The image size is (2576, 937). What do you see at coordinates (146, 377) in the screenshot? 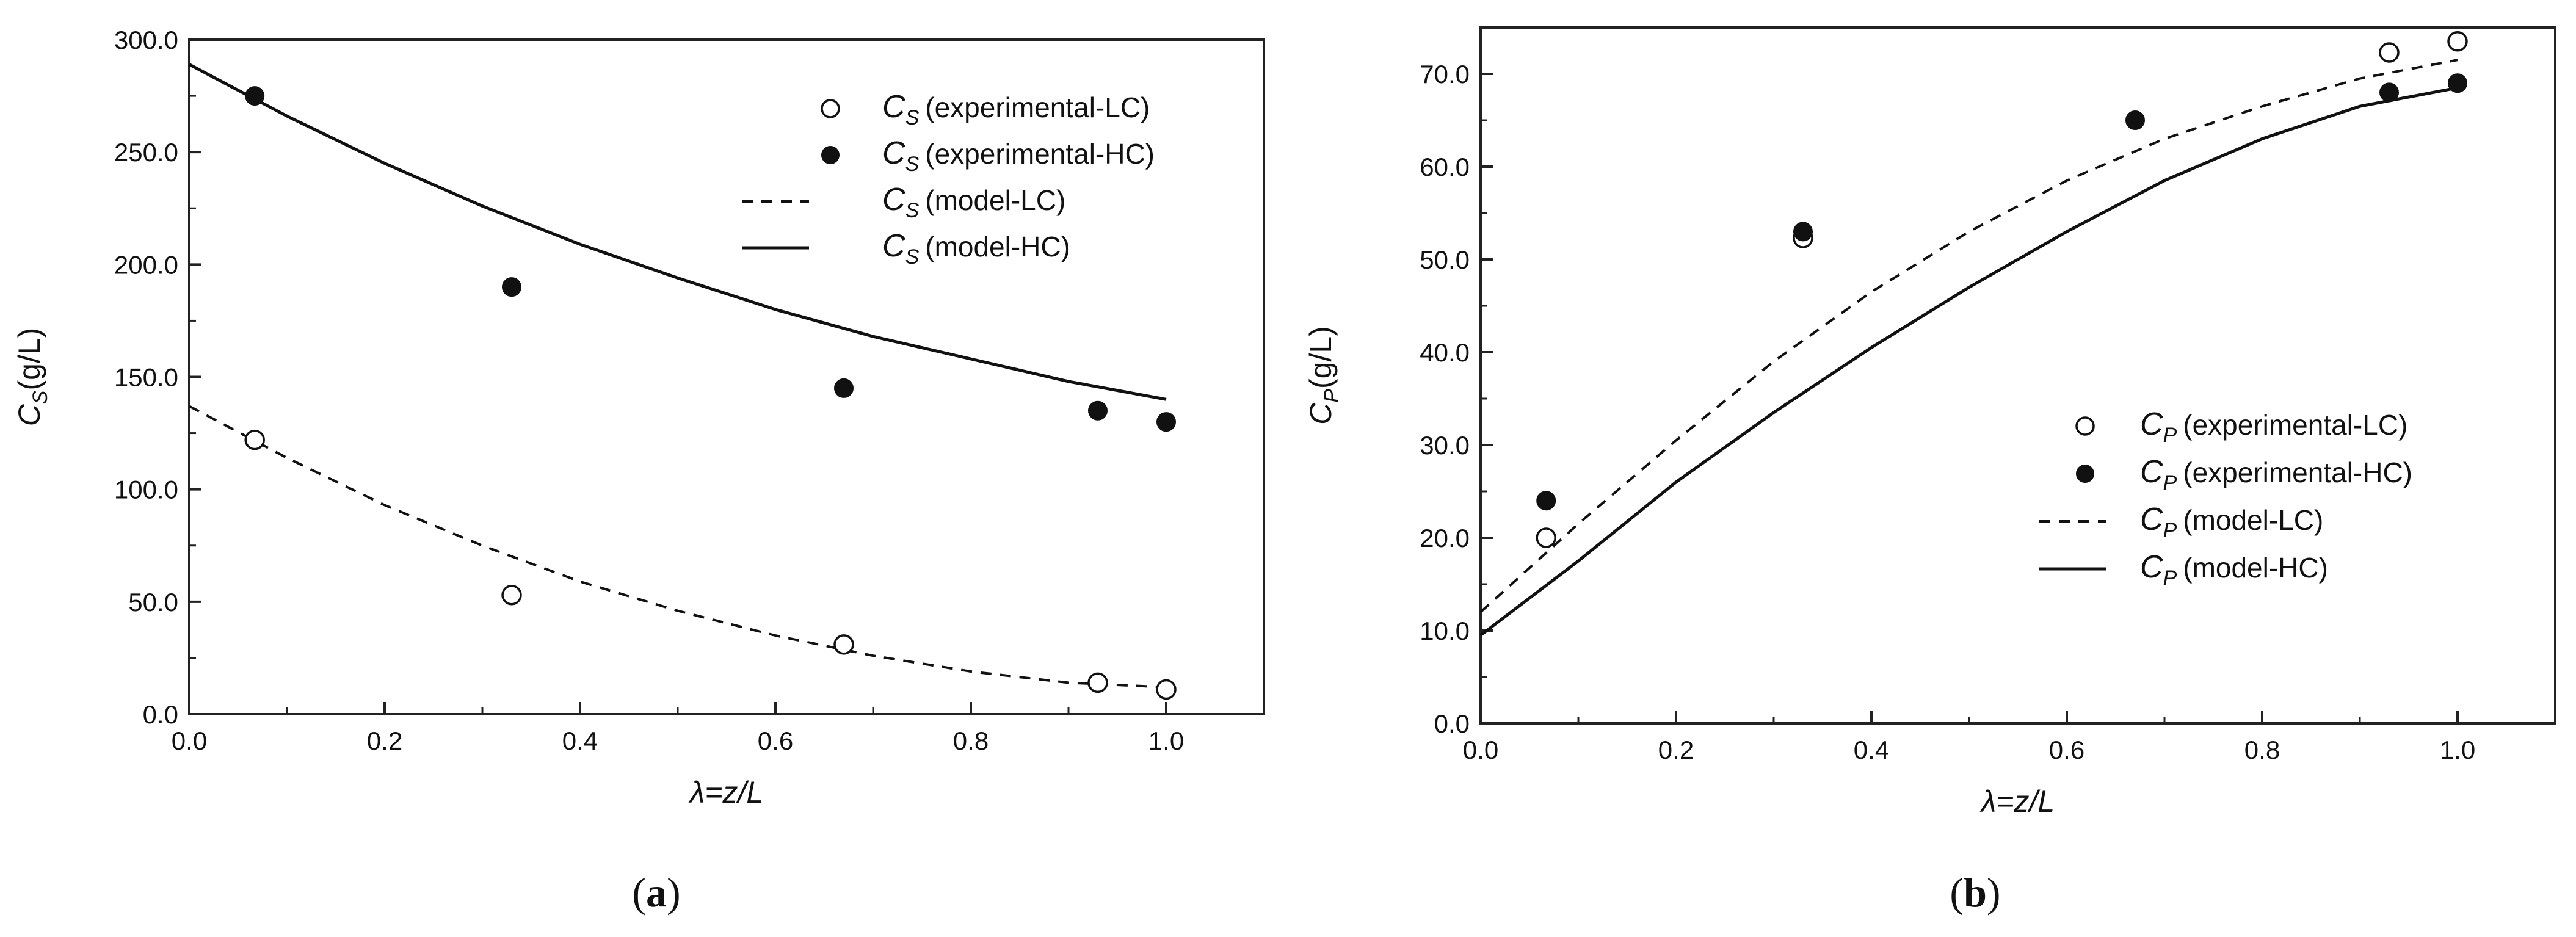
I see `y-tick-label: 150.0` at bounding box center [146, 377].